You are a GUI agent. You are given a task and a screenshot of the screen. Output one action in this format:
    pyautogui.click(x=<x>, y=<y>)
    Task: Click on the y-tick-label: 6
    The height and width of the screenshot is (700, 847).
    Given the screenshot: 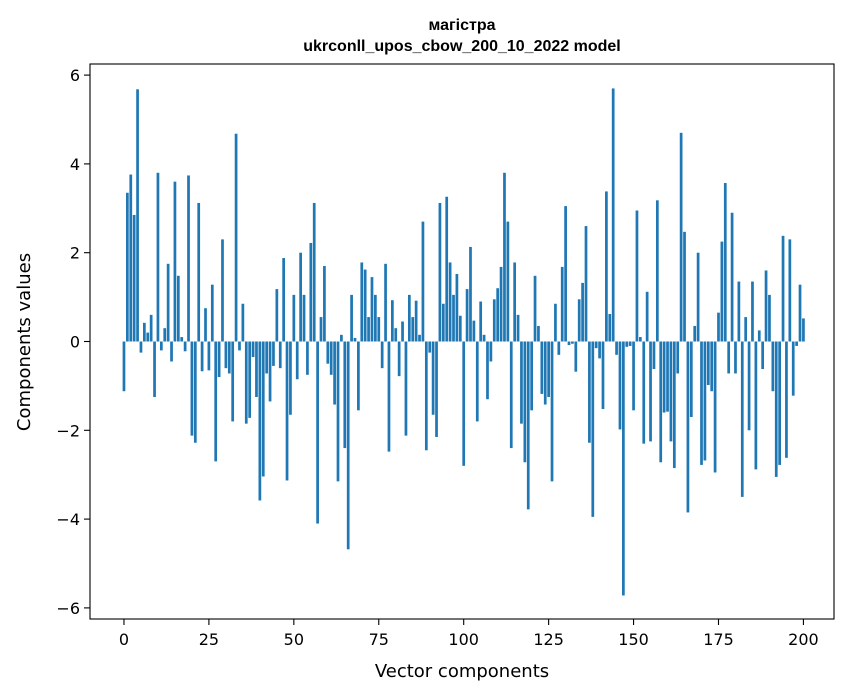 What is the action you would take?
    pyautogui.click(x=75, y=75)
    